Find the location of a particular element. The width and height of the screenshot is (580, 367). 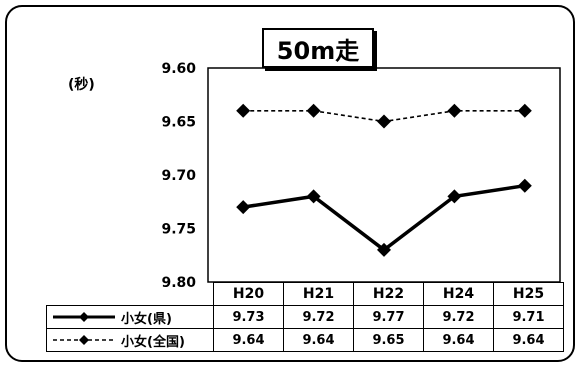

table-row: 小女(県) 9.73 9.72 9.77 9.72 9.71 is located at coordinates (305, 317).